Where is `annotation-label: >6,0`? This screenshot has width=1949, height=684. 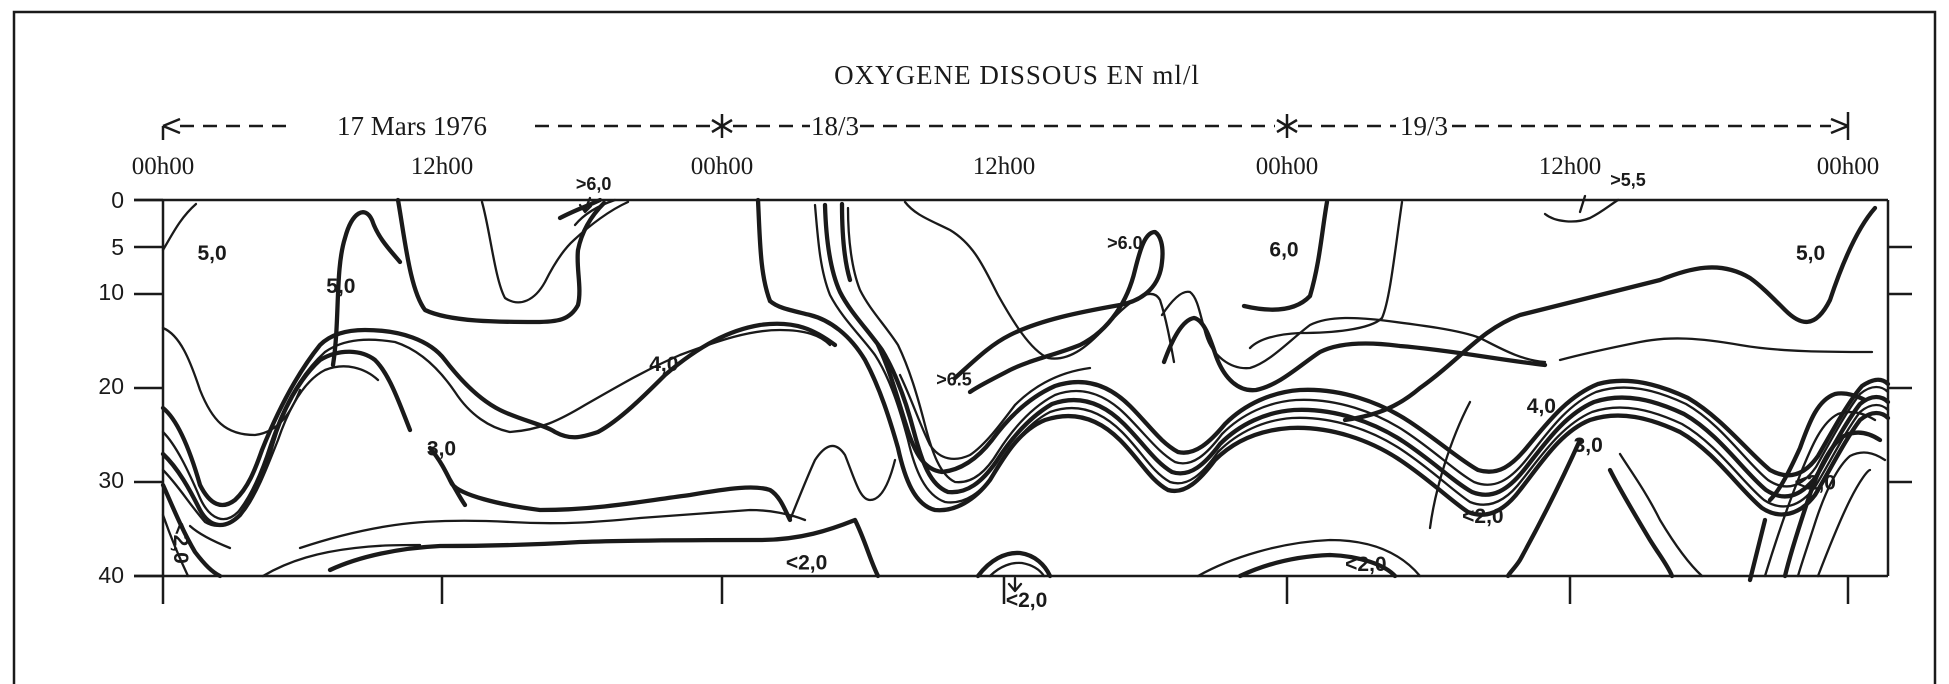
annotation-label: >6,0 is located at coordinates (594, 184).